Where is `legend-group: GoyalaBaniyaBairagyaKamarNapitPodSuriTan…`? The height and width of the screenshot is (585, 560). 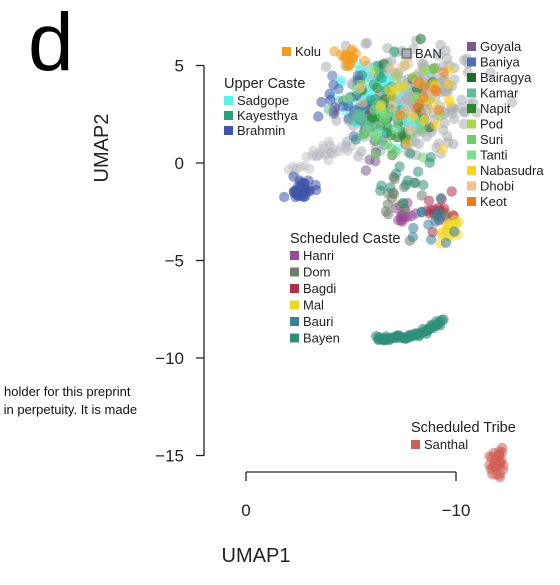 legend-group: GoyalaBaniyaBairagyaKamarNapitPodSuriTan… is located at coordinates (505, 124).